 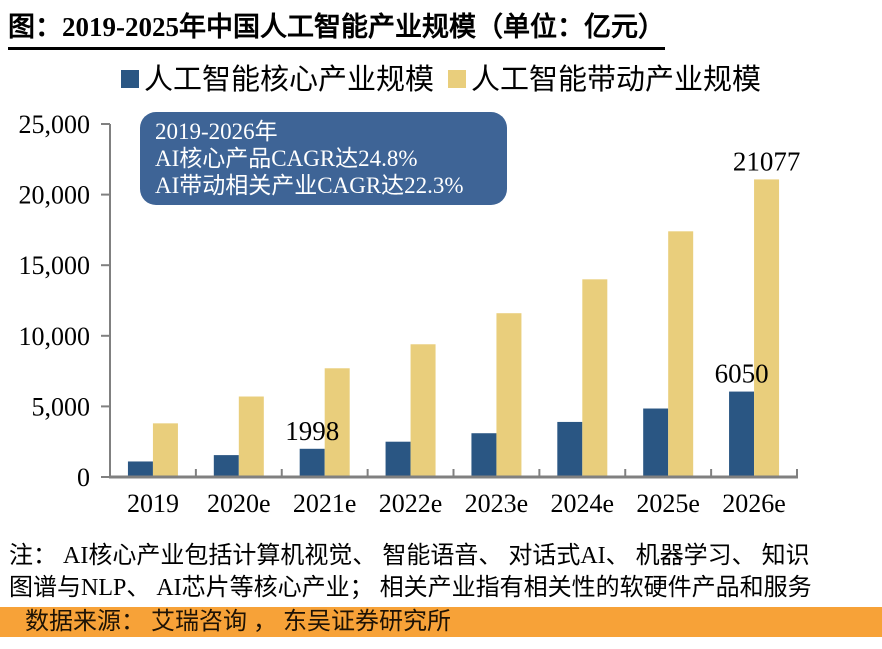 I want to click on x-tick-label: 2026e, so click(x=754, y=503).